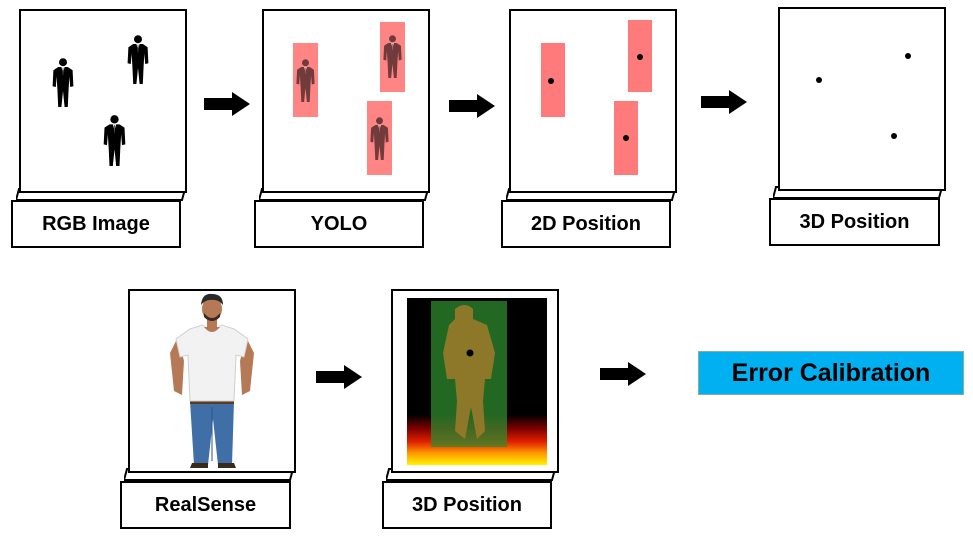  Describe the element at coordinates (586, 224) in the screenshot. I see `position-2d-label: 2D Position` at that location.